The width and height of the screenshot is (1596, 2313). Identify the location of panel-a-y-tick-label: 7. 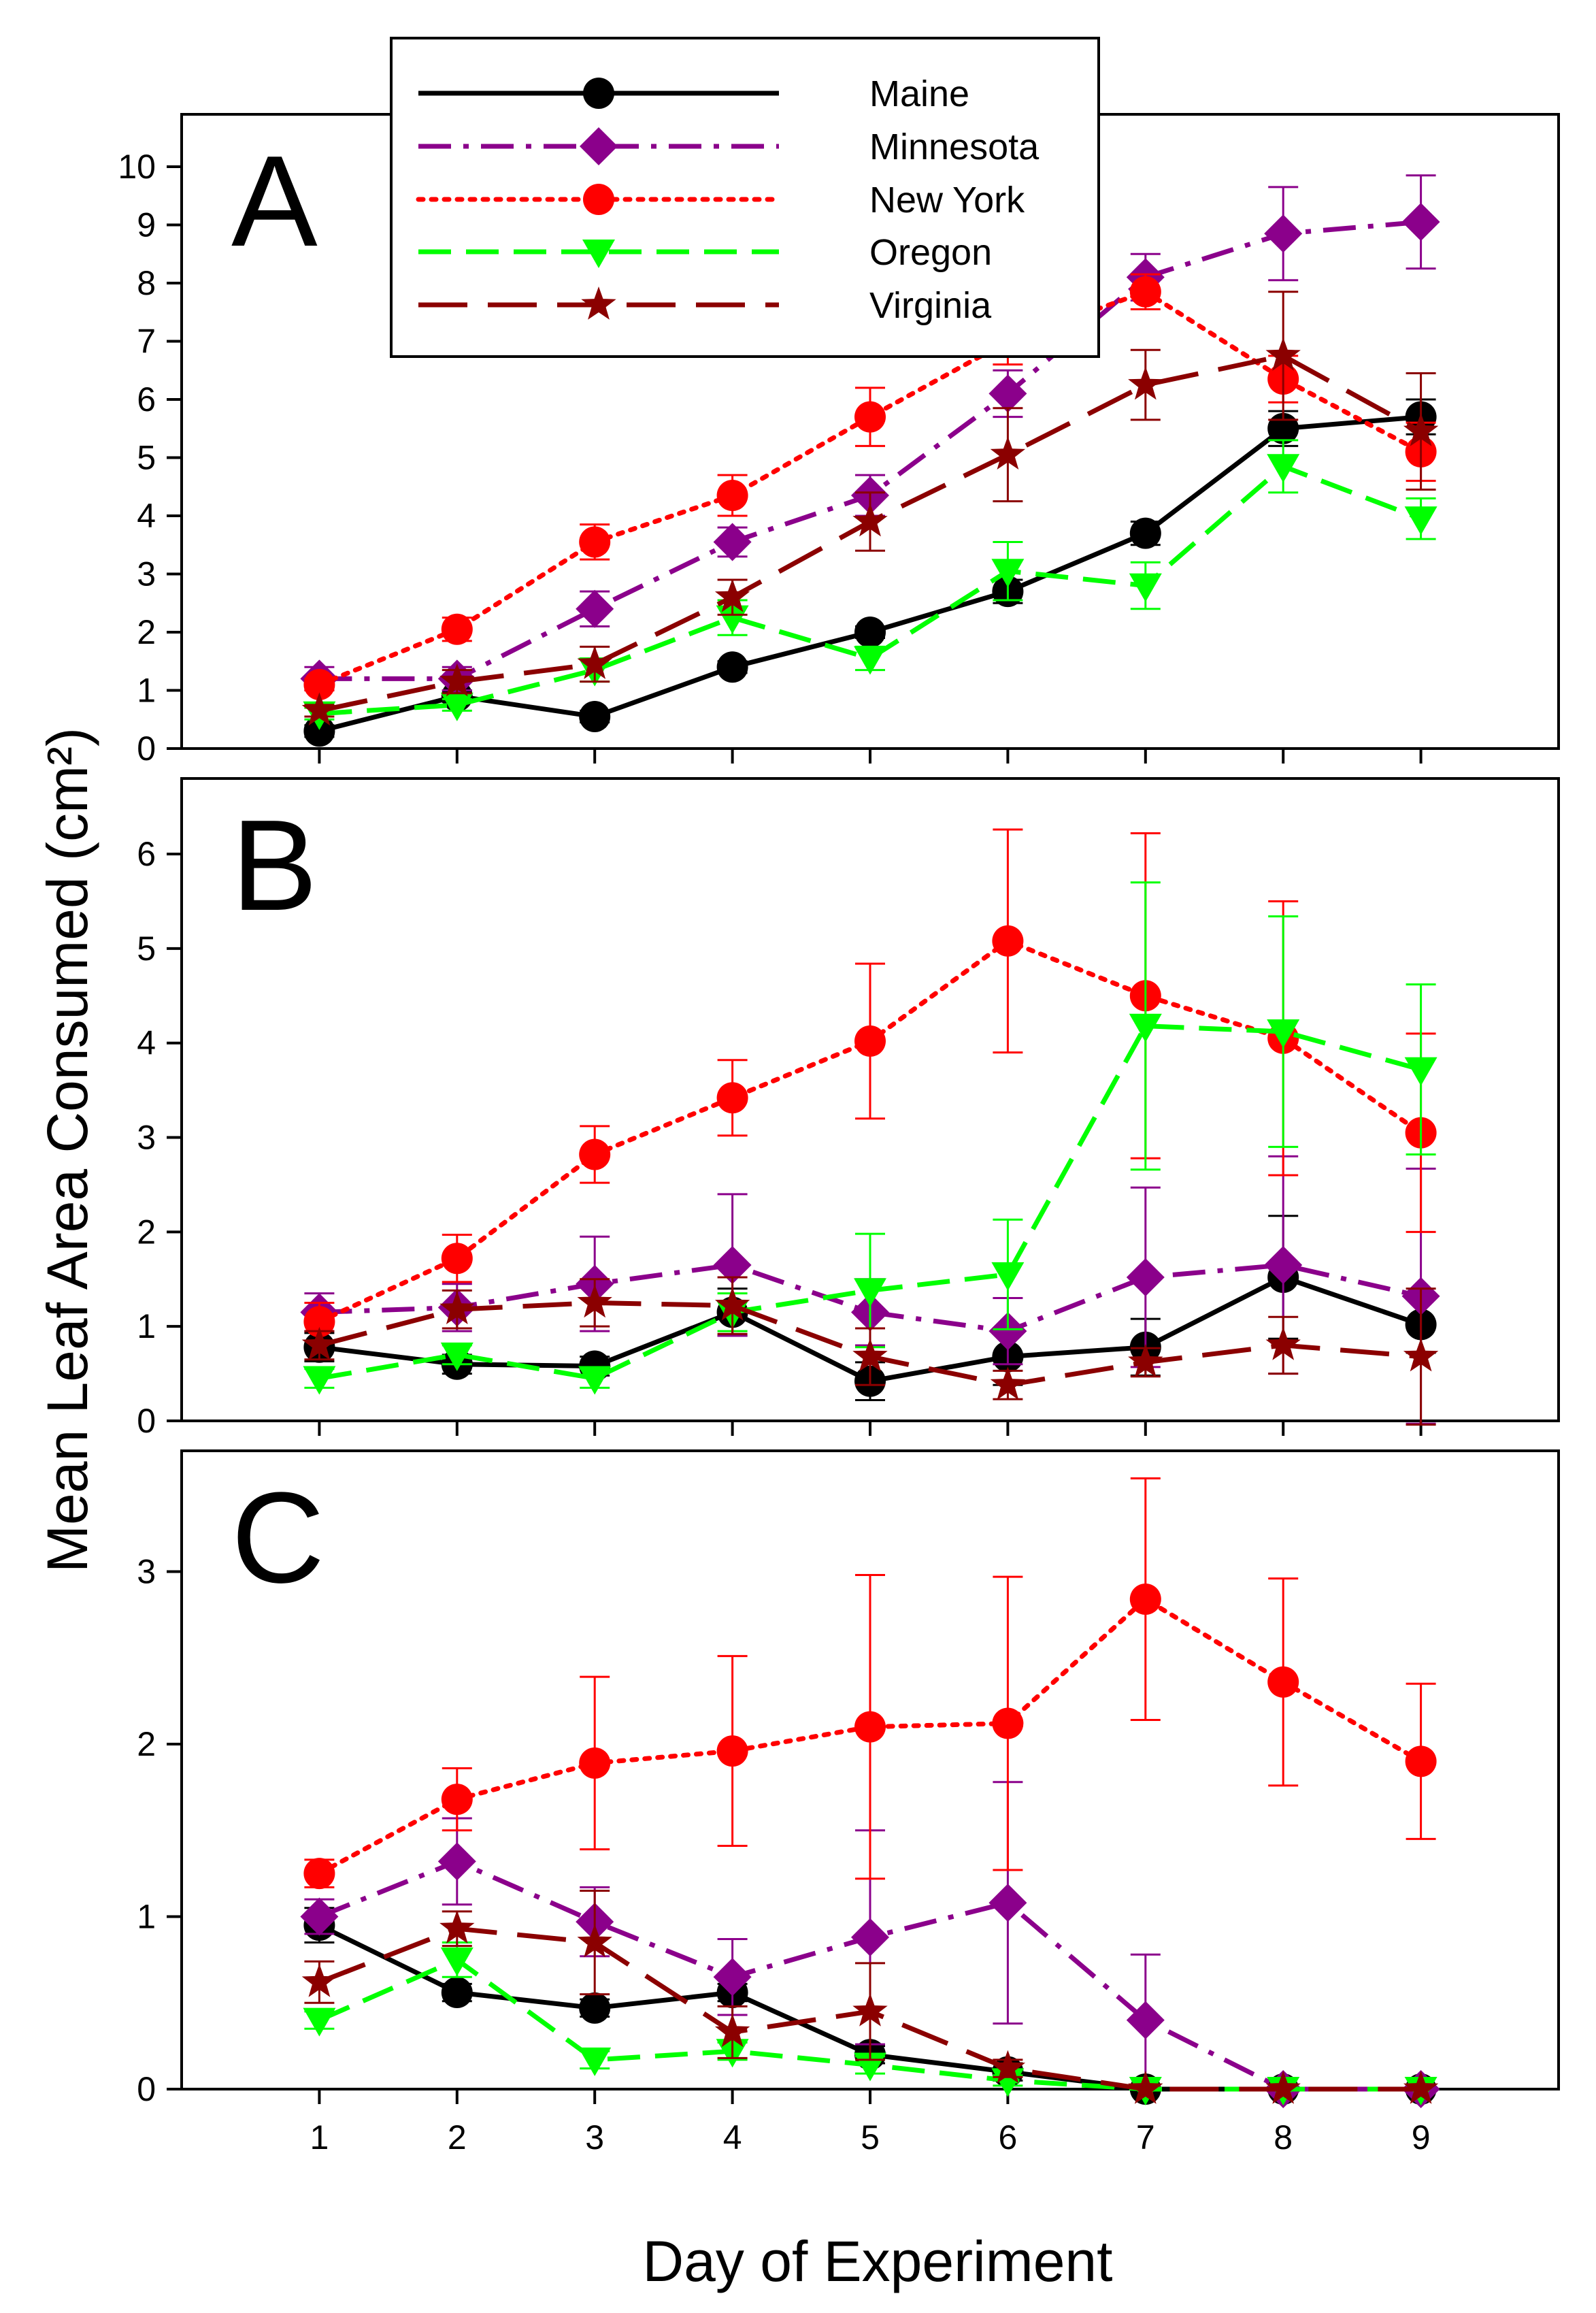
(146, 341).